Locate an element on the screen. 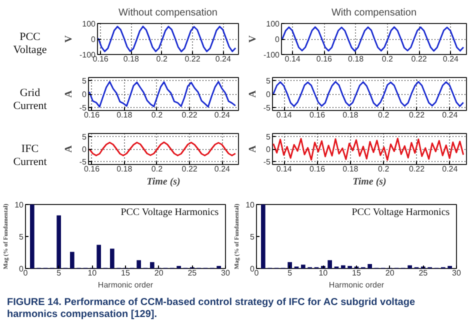 The image size is (474, 323). chart-title: With compensation is located at coordinates (374, 13).